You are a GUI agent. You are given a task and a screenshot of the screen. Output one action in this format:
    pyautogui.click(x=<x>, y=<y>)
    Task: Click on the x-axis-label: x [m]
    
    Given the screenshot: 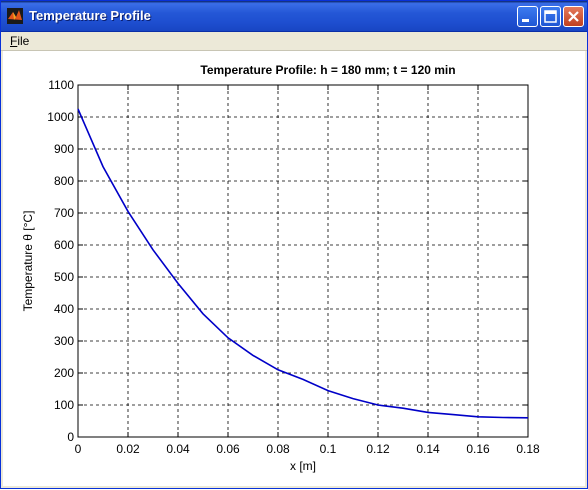 What is the action you would take?
    pyautogui.click(x=303, y=466)
    